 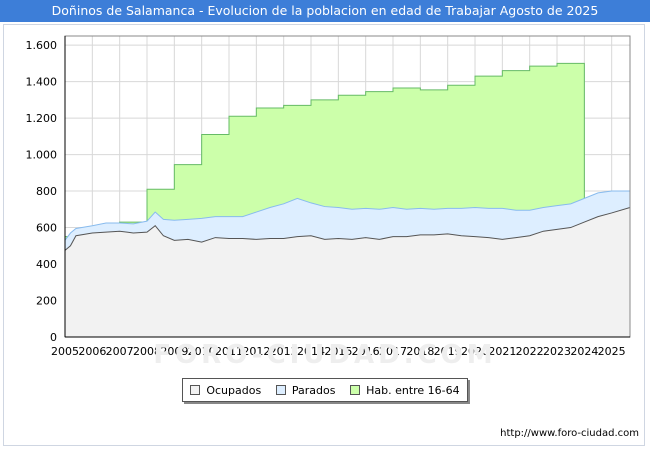 I want to click on legend-swatch-parados, so click(x=280, y=390).